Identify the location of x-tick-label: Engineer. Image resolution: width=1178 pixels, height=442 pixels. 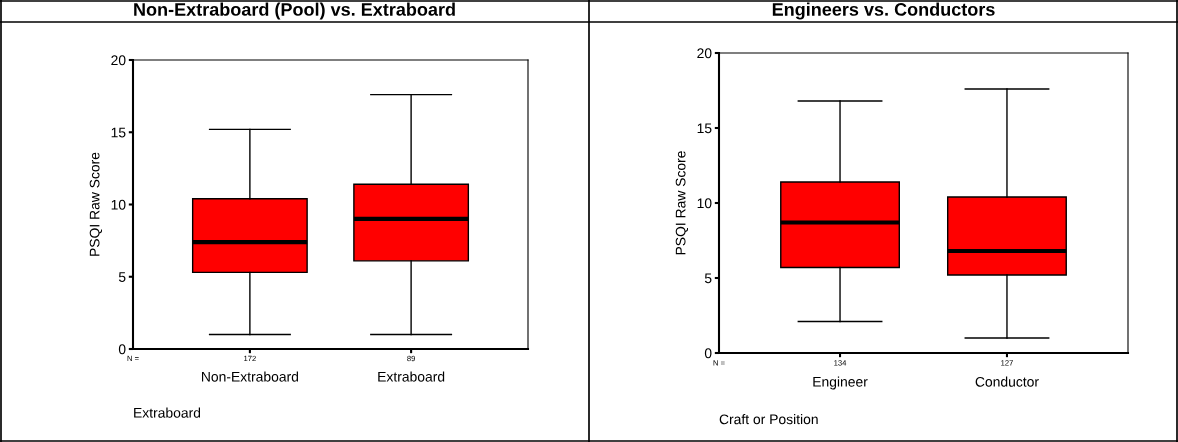
(840, 383).